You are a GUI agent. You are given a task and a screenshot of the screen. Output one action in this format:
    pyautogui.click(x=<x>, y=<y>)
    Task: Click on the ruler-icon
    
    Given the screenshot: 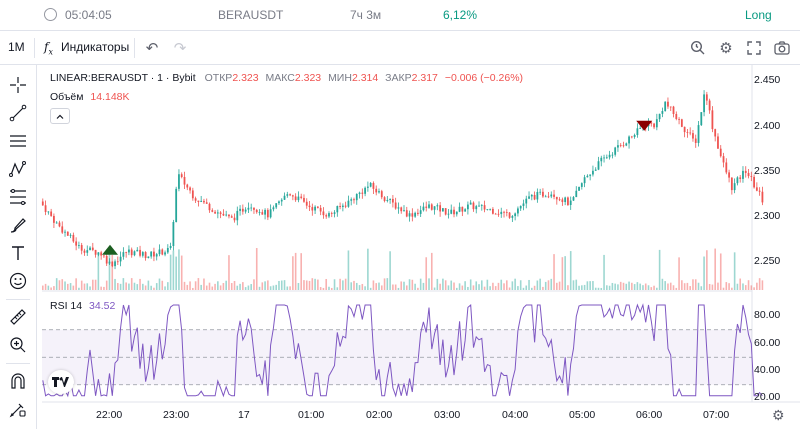 What is the action you would take?
    pyautogui.click(x=18, y=317)
    